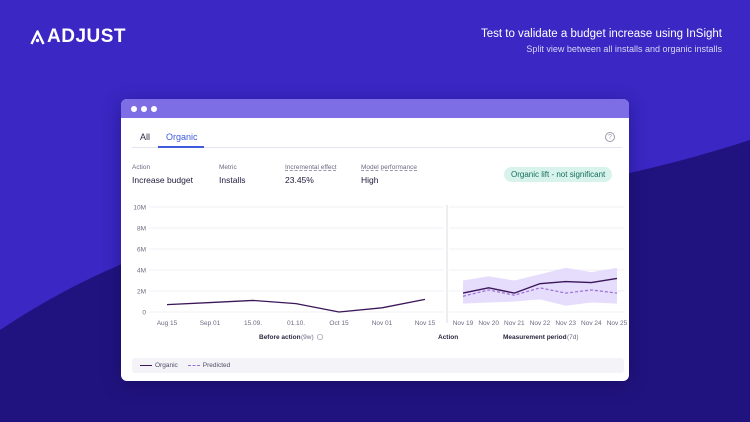  What do you see at coordinates (299, 180) in the screenshot?
I see `metric-effect-value: 23.45%` at bounding box center [299, 180].